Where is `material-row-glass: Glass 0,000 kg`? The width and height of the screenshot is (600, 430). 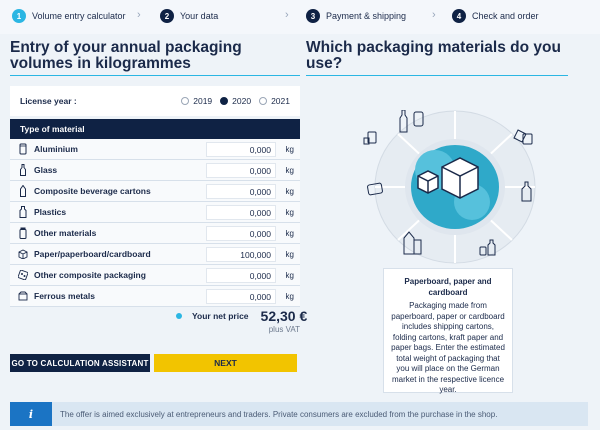 material-row-glass: Glass 0,000 kg is located at coordinates (155, 170).